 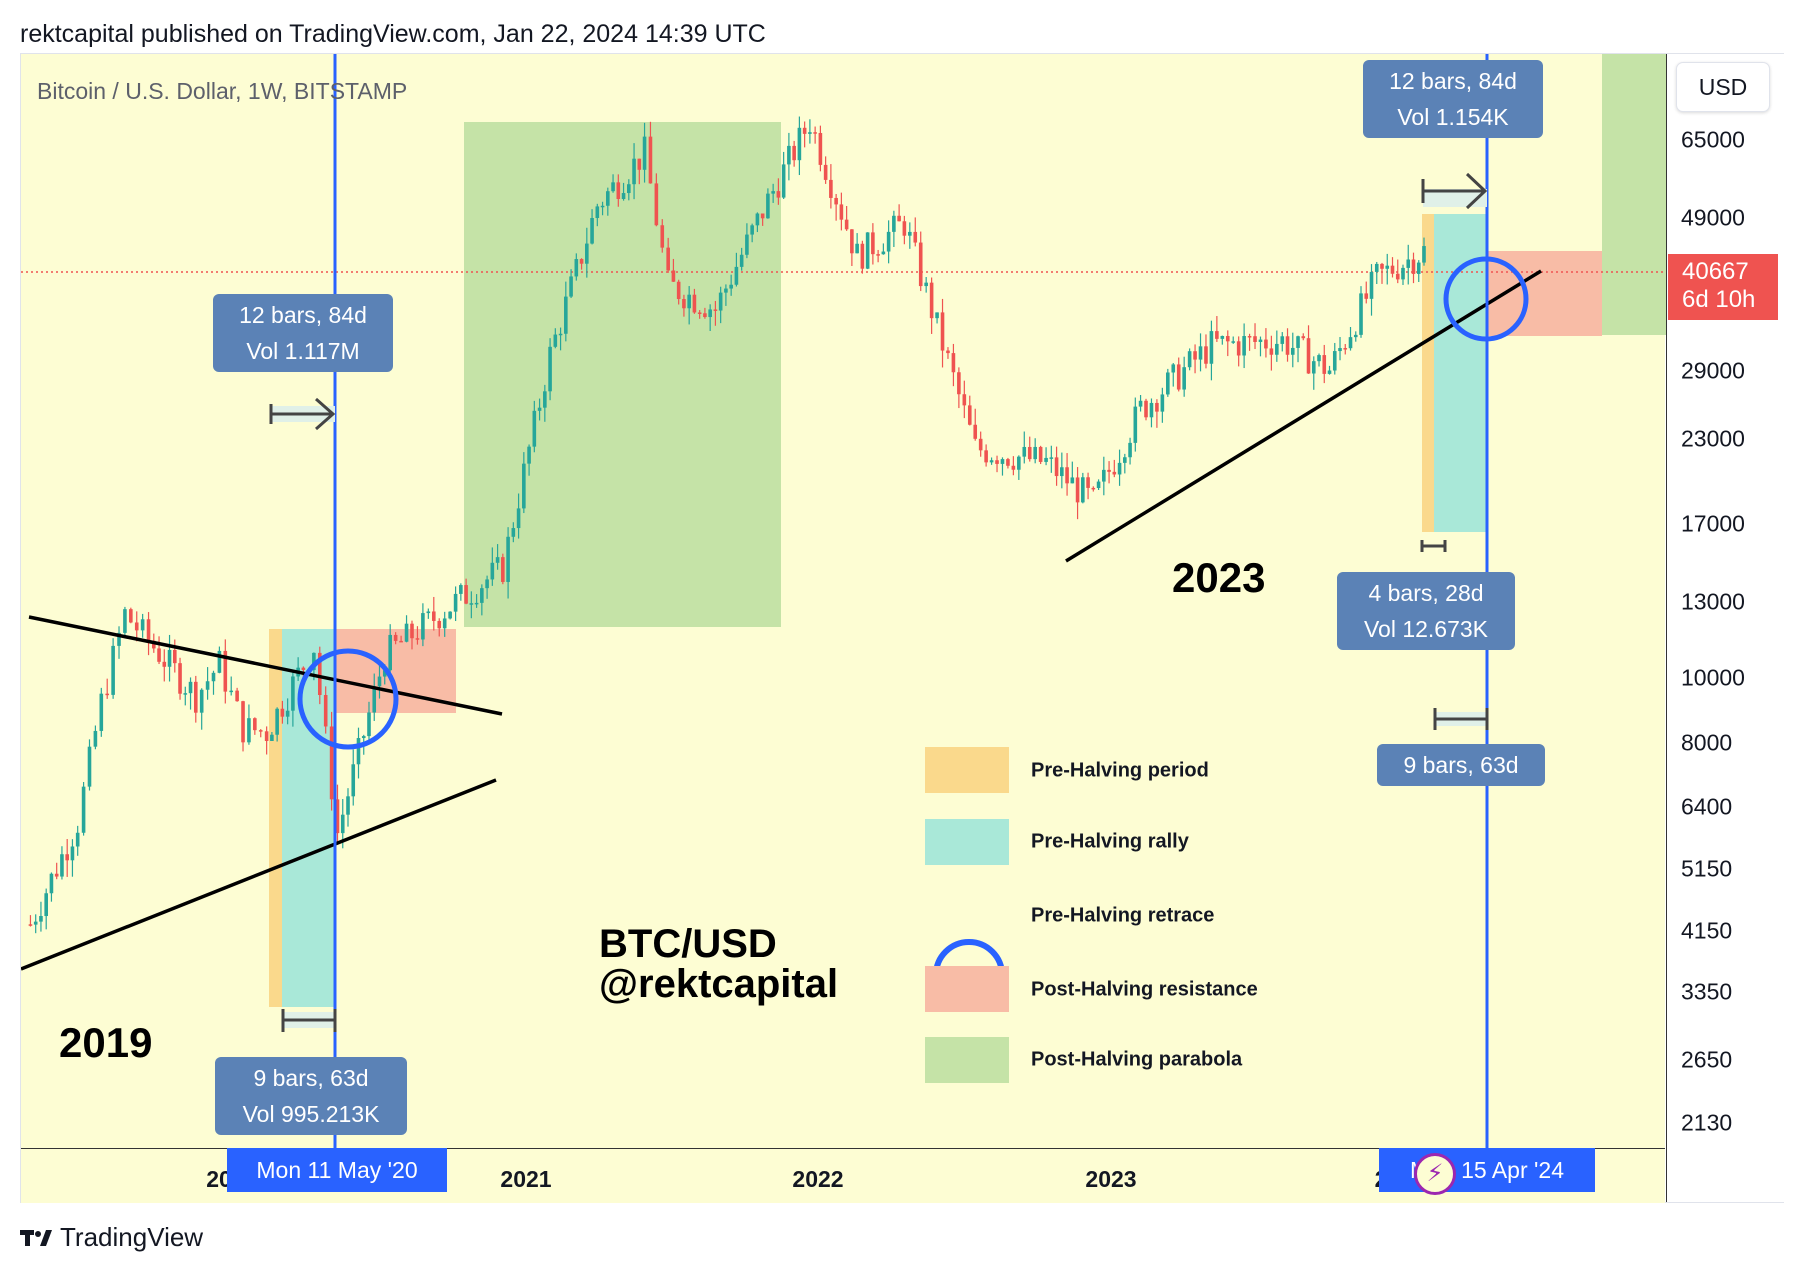 I want to click on price-tick: 29000, so click(x=1713, y=370).